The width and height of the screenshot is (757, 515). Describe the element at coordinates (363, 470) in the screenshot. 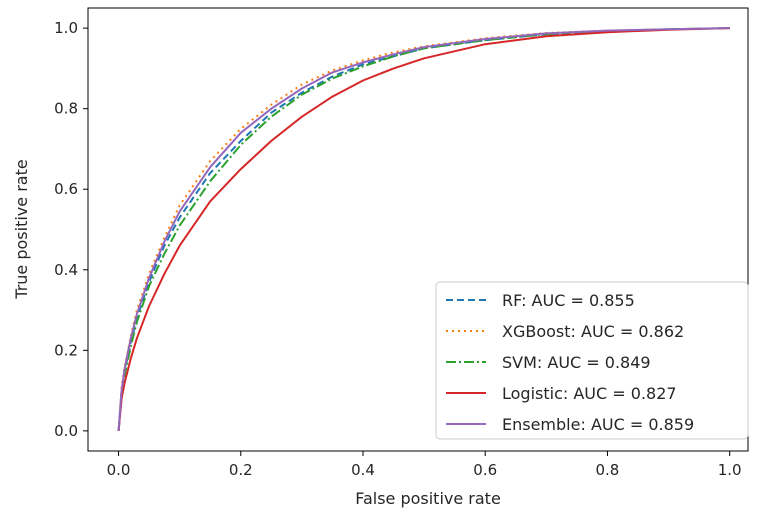

I see `x-tick-label: 0.4` at that location.